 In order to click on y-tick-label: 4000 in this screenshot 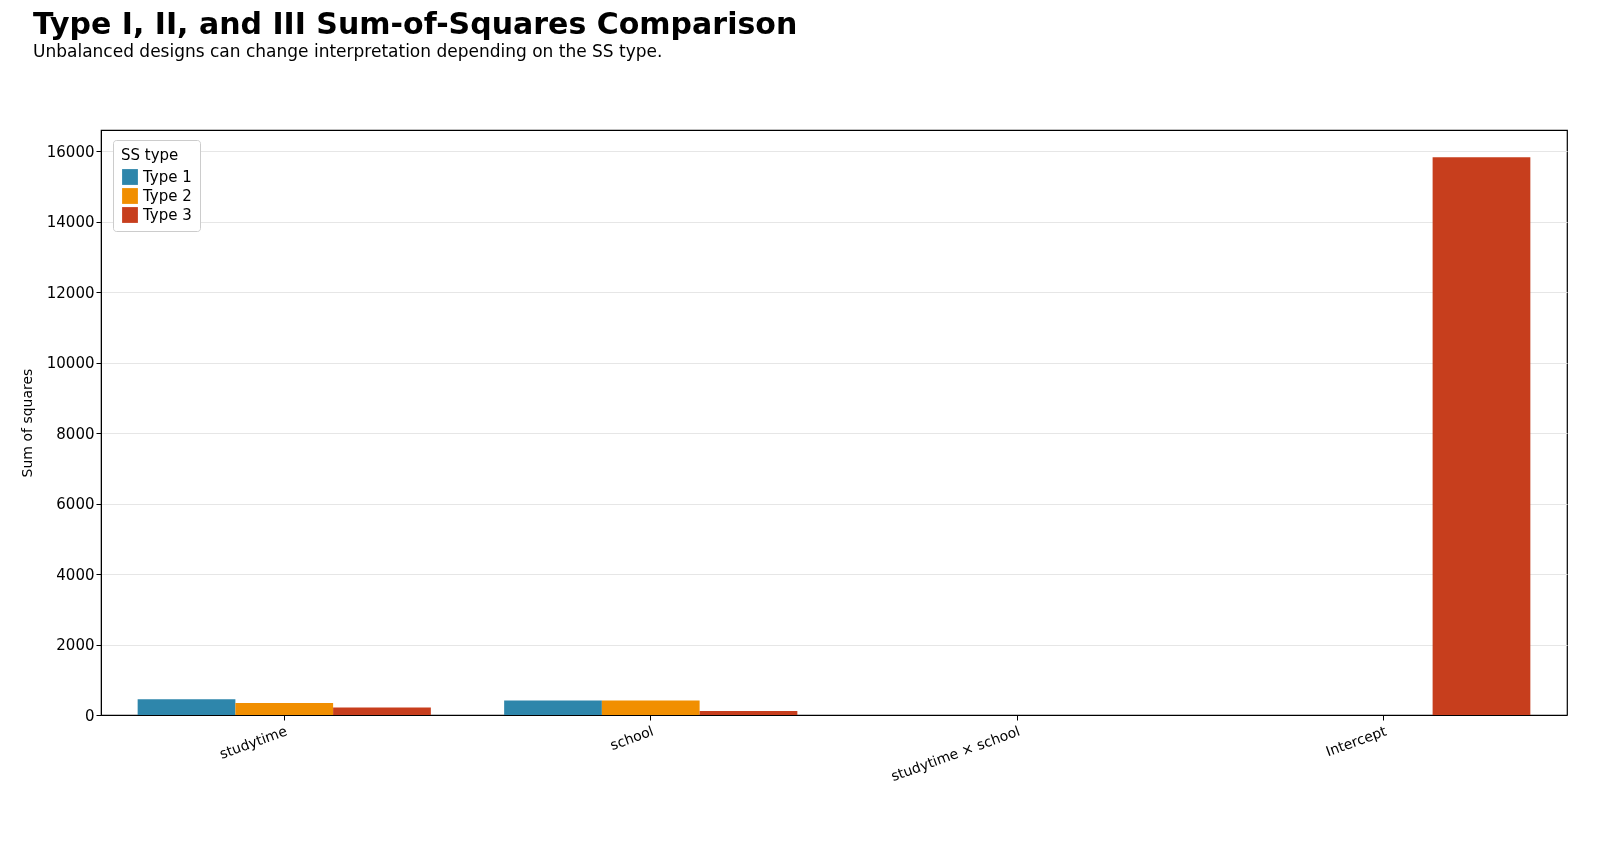, I will do `click(75, 574)`.